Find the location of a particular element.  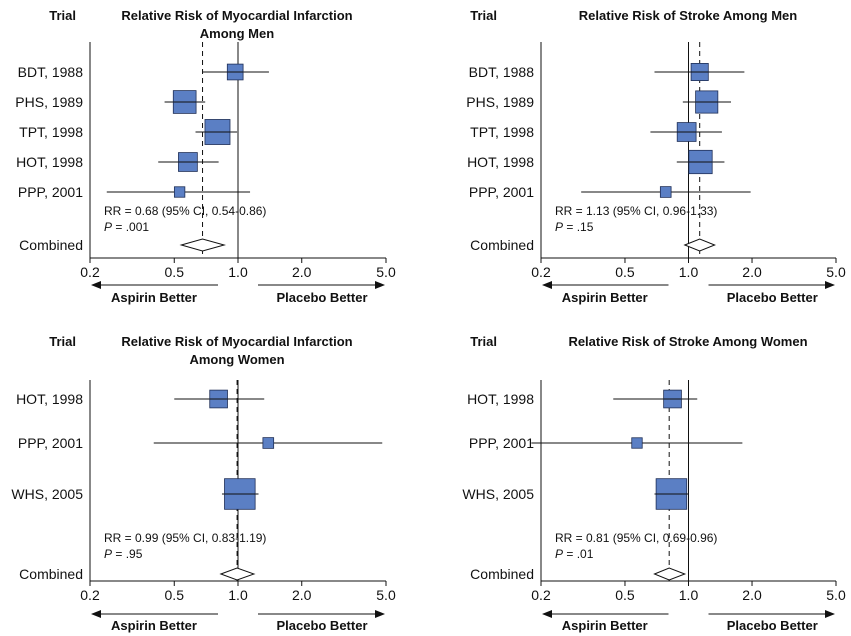

chart-title-line: Among Women is located at coordinates (236, 359).